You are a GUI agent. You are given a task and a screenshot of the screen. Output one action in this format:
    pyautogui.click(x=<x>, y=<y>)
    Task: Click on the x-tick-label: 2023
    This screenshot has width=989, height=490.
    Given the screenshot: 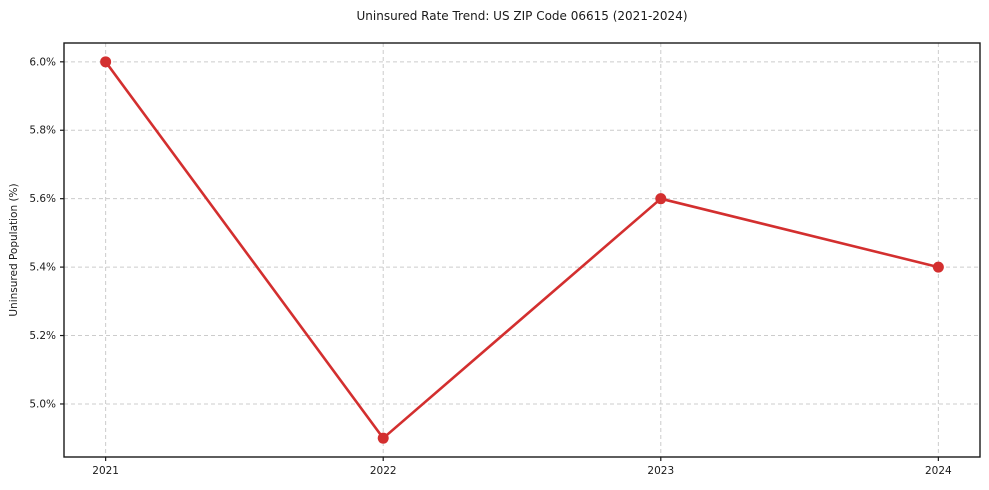 What is the action you would take?
    pyautogui.click(x=660, y=471)
    